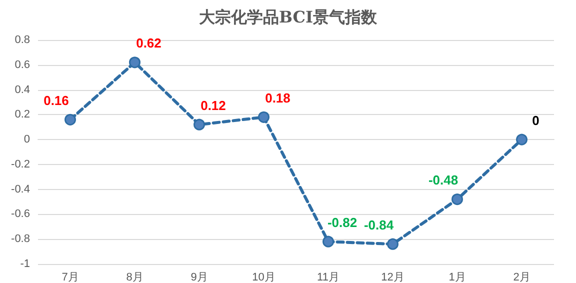 Image resolution: width=576 pixels, height=283 pixels. I want to click on data-label: 0, so click(536, 120).